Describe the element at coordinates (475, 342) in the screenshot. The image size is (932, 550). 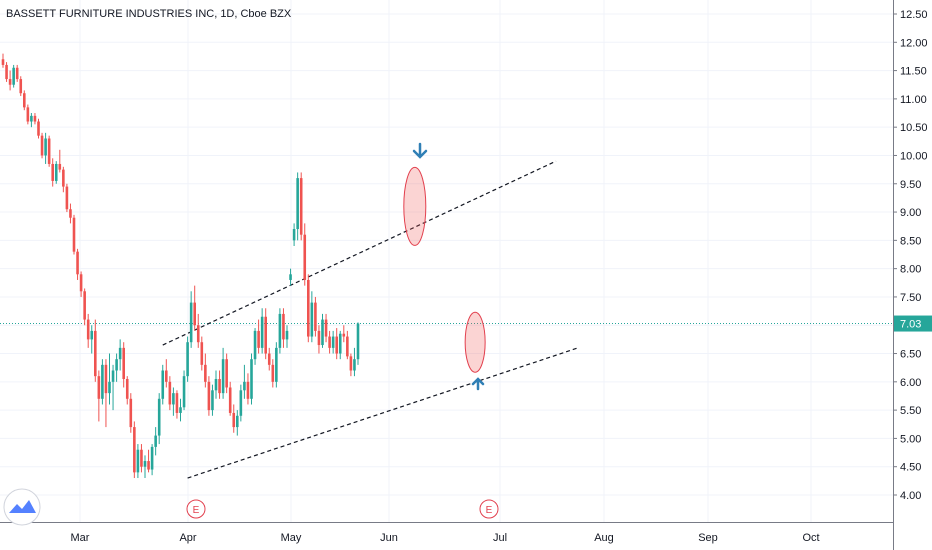
I see `pullback-highlight-ellipse` at that location.